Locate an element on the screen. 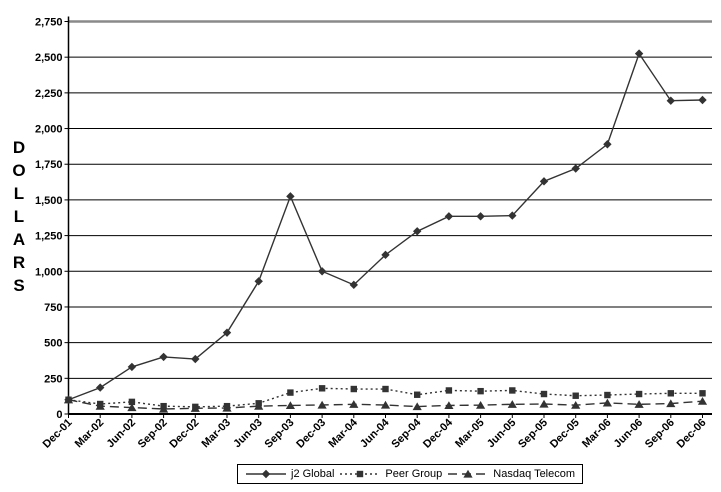  x-tick-label: Dec-06 is located at coordinates (692, 434).